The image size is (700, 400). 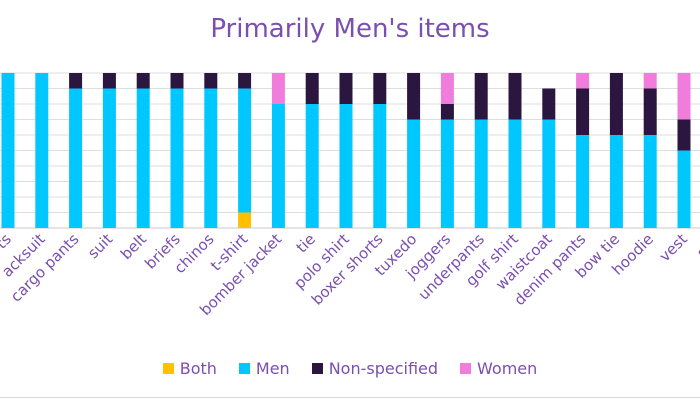 I want to click on bar-segment-non-specified-waistcoat, so click(x=549, y=104).